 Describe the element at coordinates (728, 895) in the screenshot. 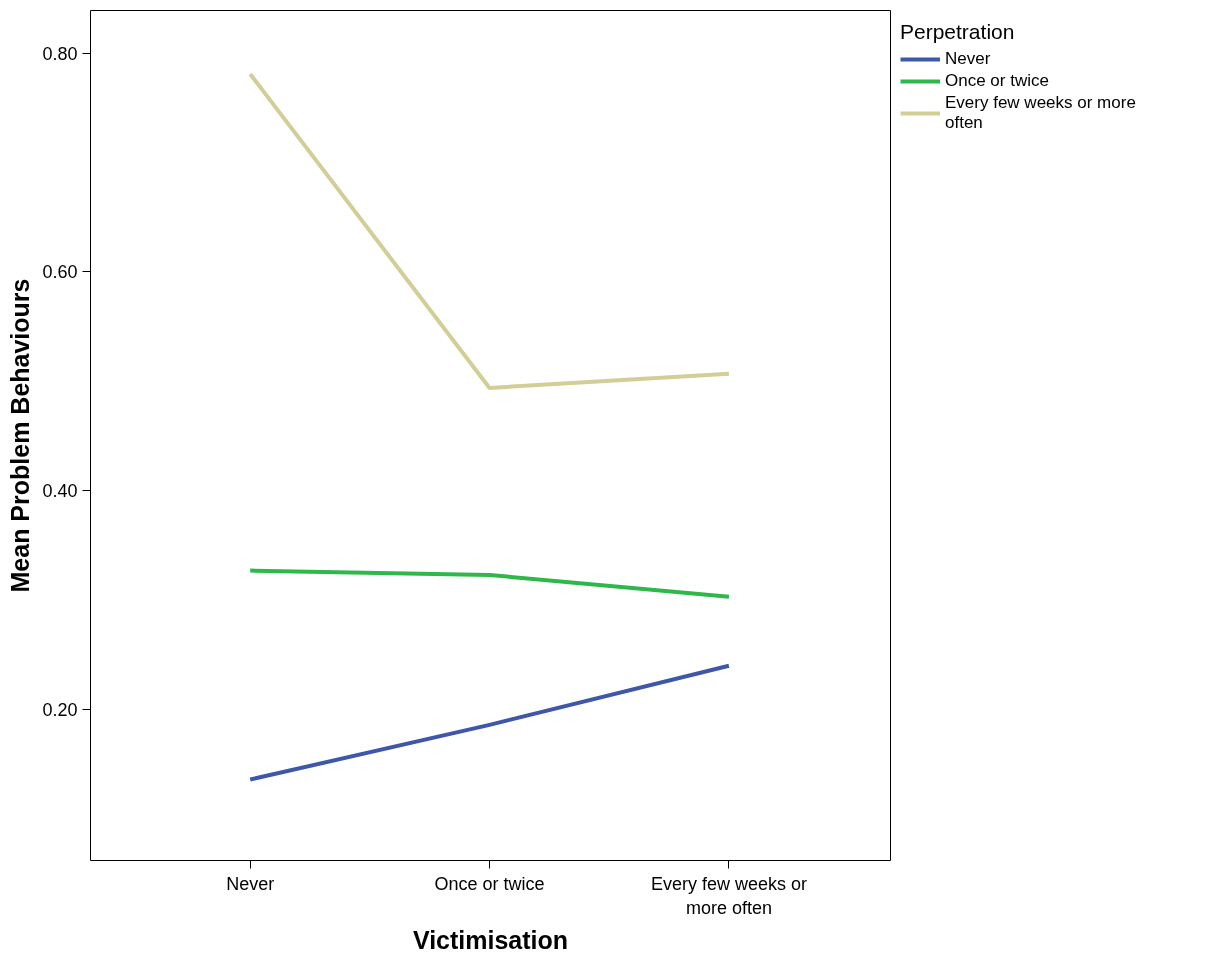

I see `x-tick-label: Every few weeks or more often` at that location.